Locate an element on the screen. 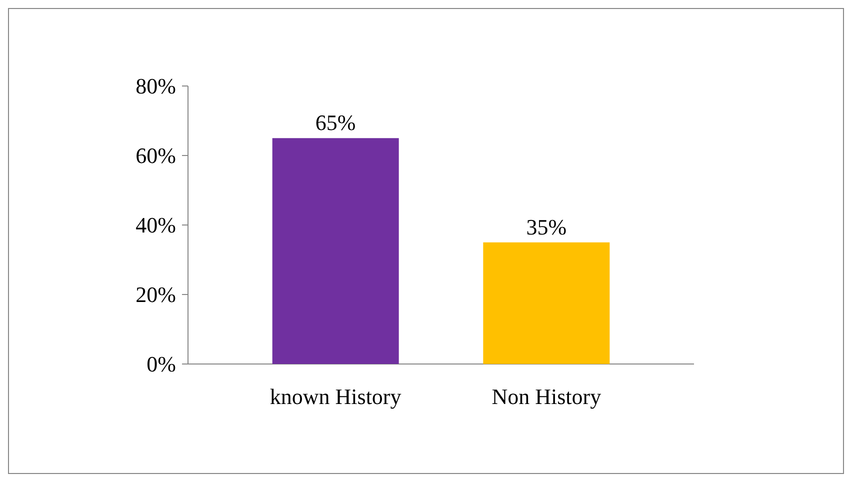 Image resolution: width=852 pixels, height=482 pixels. y-tick-label: 60% is located at coordinates (156, 155).